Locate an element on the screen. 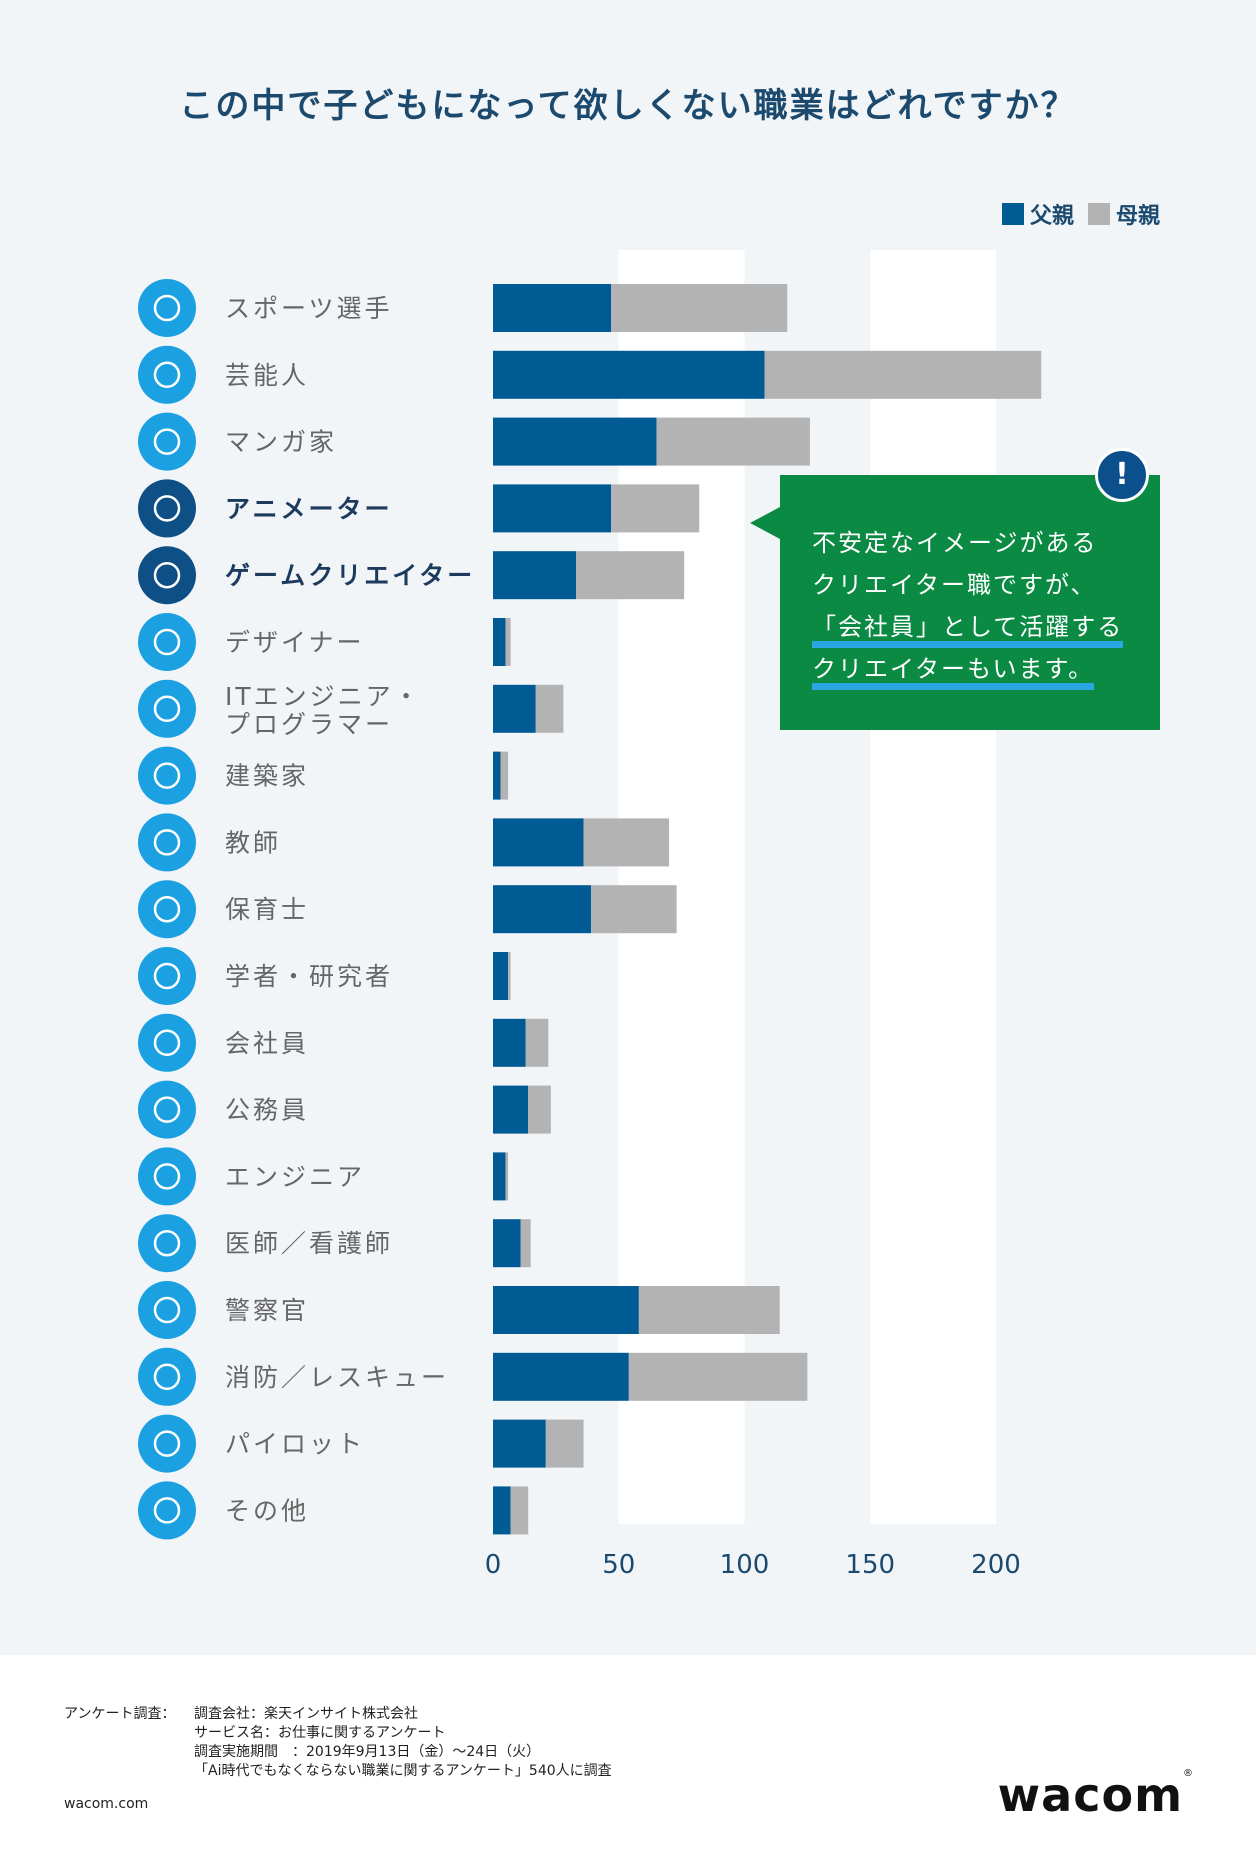  books-flask-icon-glyph is located at coordinates (167, 976).